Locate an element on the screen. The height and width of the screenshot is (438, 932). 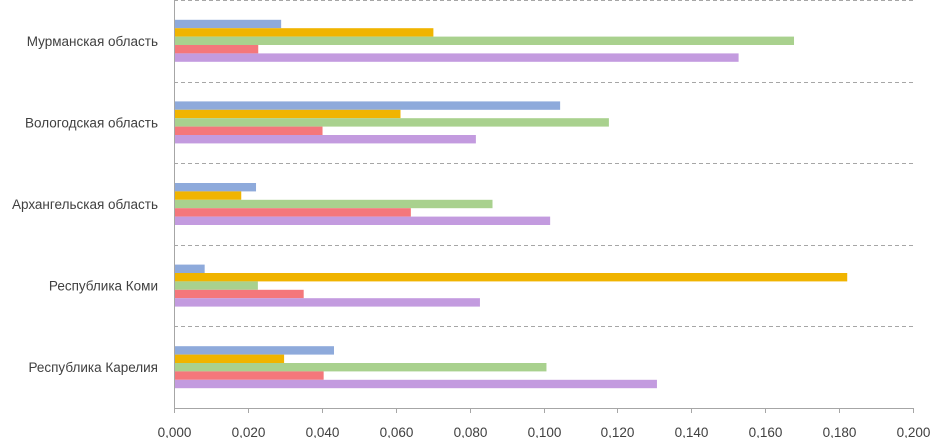
x-tick-label: 0,180 is located at coordinates (840, 431).